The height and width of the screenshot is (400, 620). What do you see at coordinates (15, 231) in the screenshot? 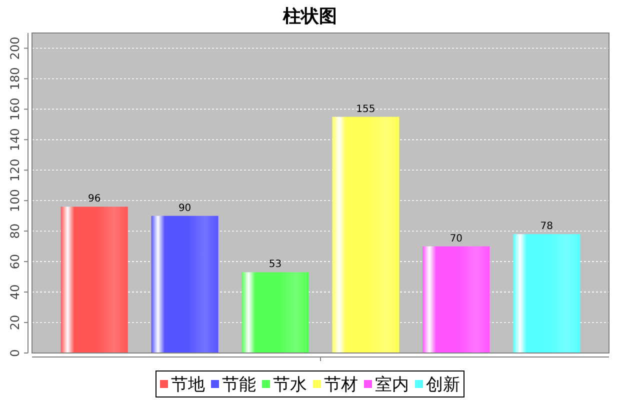
I see `y-tick-label: 80` at bounding box center [15, 231].